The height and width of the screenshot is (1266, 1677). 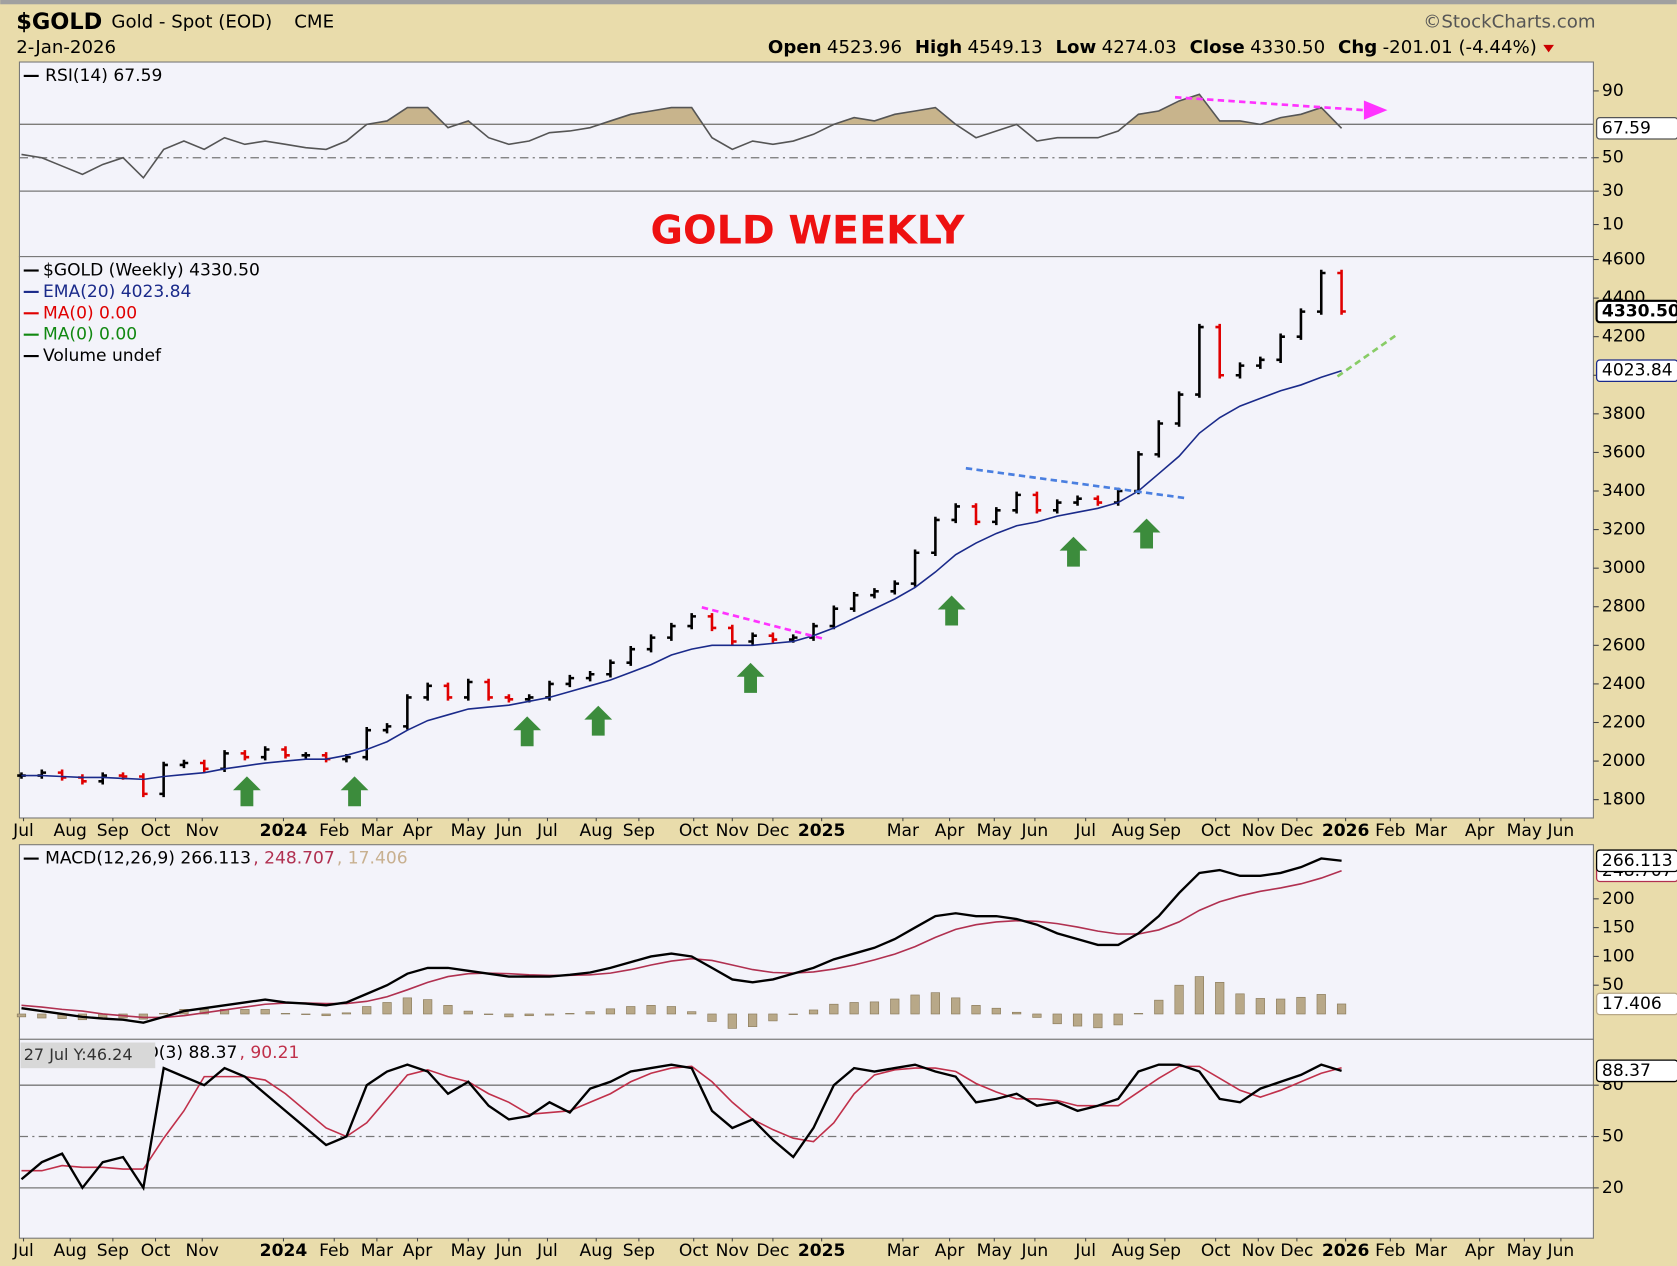 I want to click on x-tick-label: Dec, so click(x=1296, y=831).